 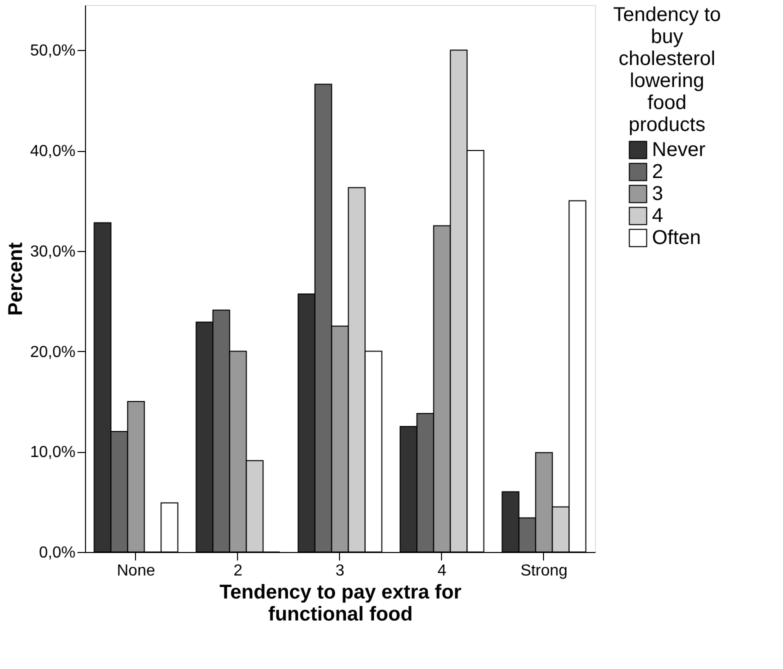 What do you see at coordinates (53, 151) in the screenshot?
I see `y-tick-label: 40,0%` at bounding box center [53, 151].